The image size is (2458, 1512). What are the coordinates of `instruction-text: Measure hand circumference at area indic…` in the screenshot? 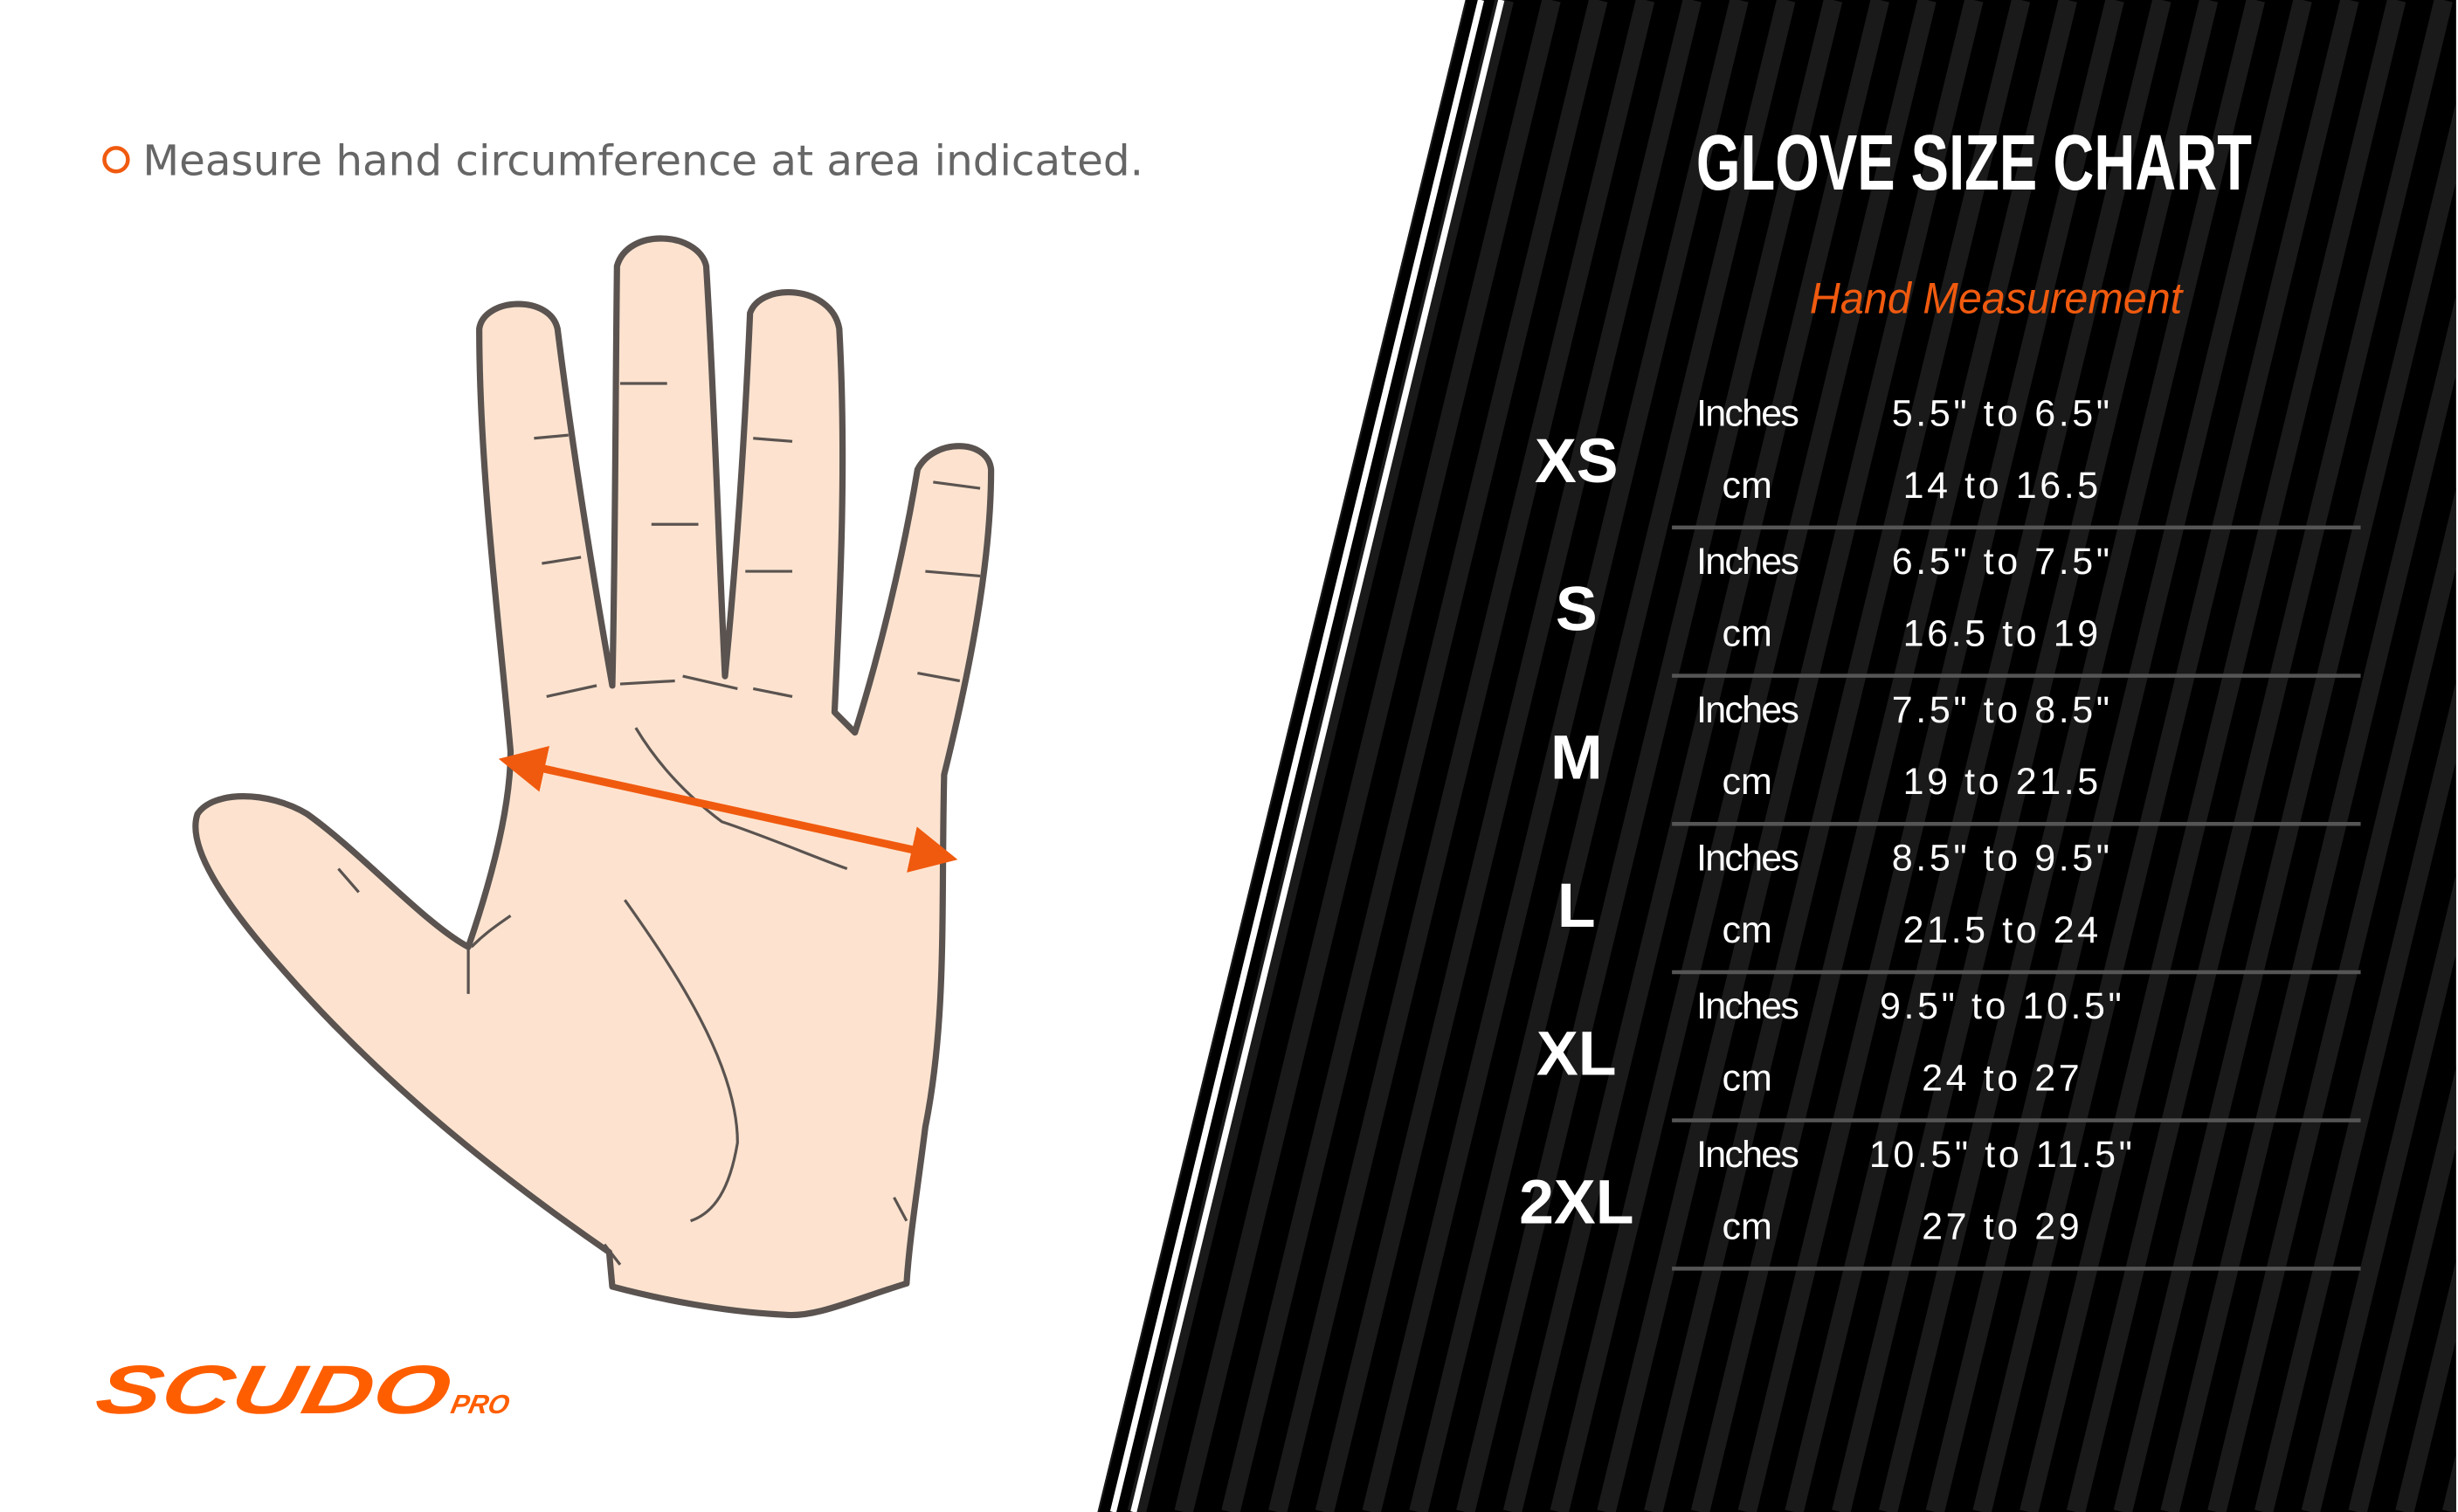 It's located at (642, 161).